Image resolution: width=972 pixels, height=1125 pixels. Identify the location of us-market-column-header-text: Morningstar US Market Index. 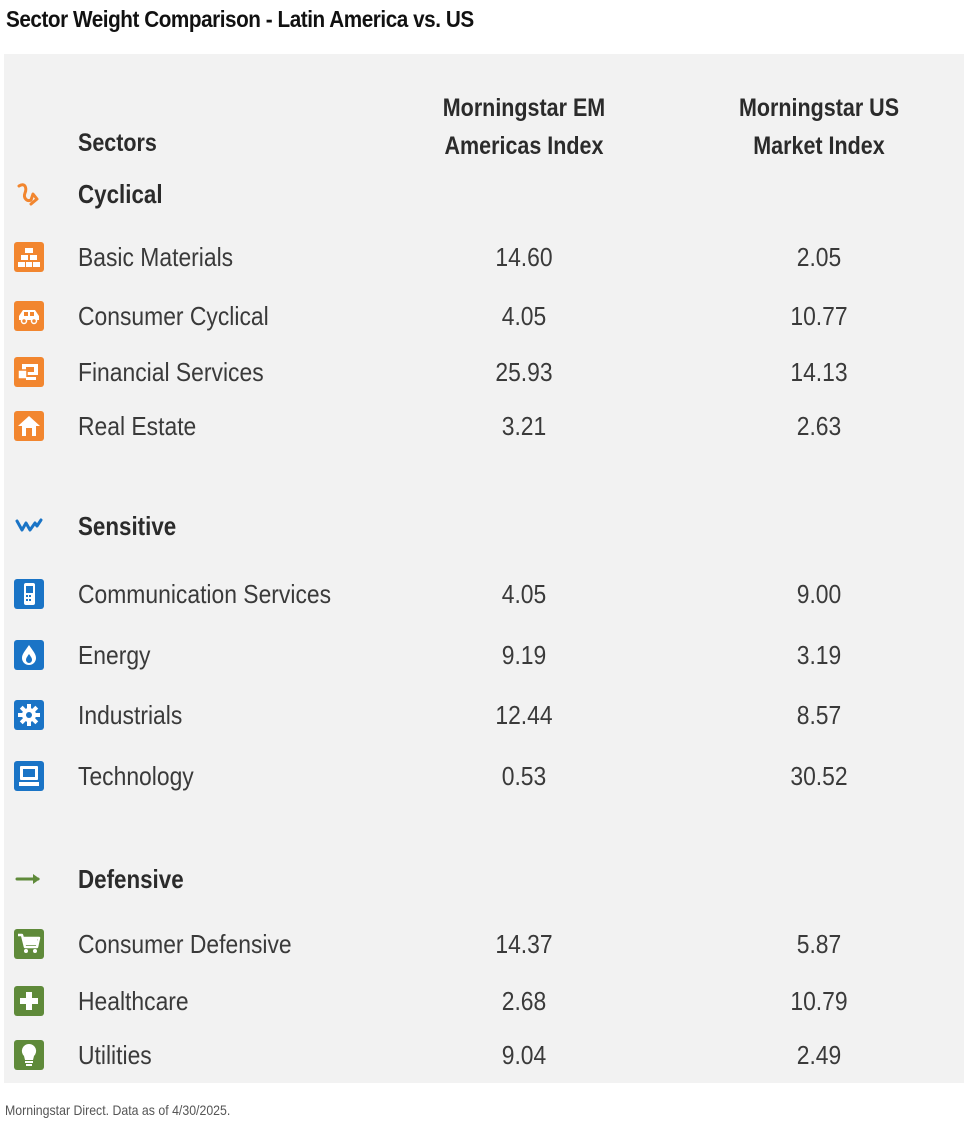
(819, 127).